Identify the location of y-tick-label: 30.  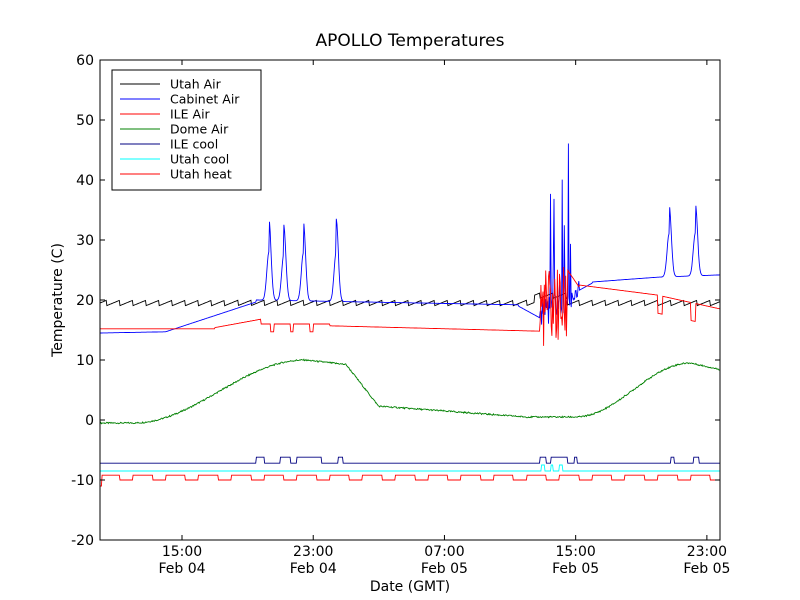
(85, 241).